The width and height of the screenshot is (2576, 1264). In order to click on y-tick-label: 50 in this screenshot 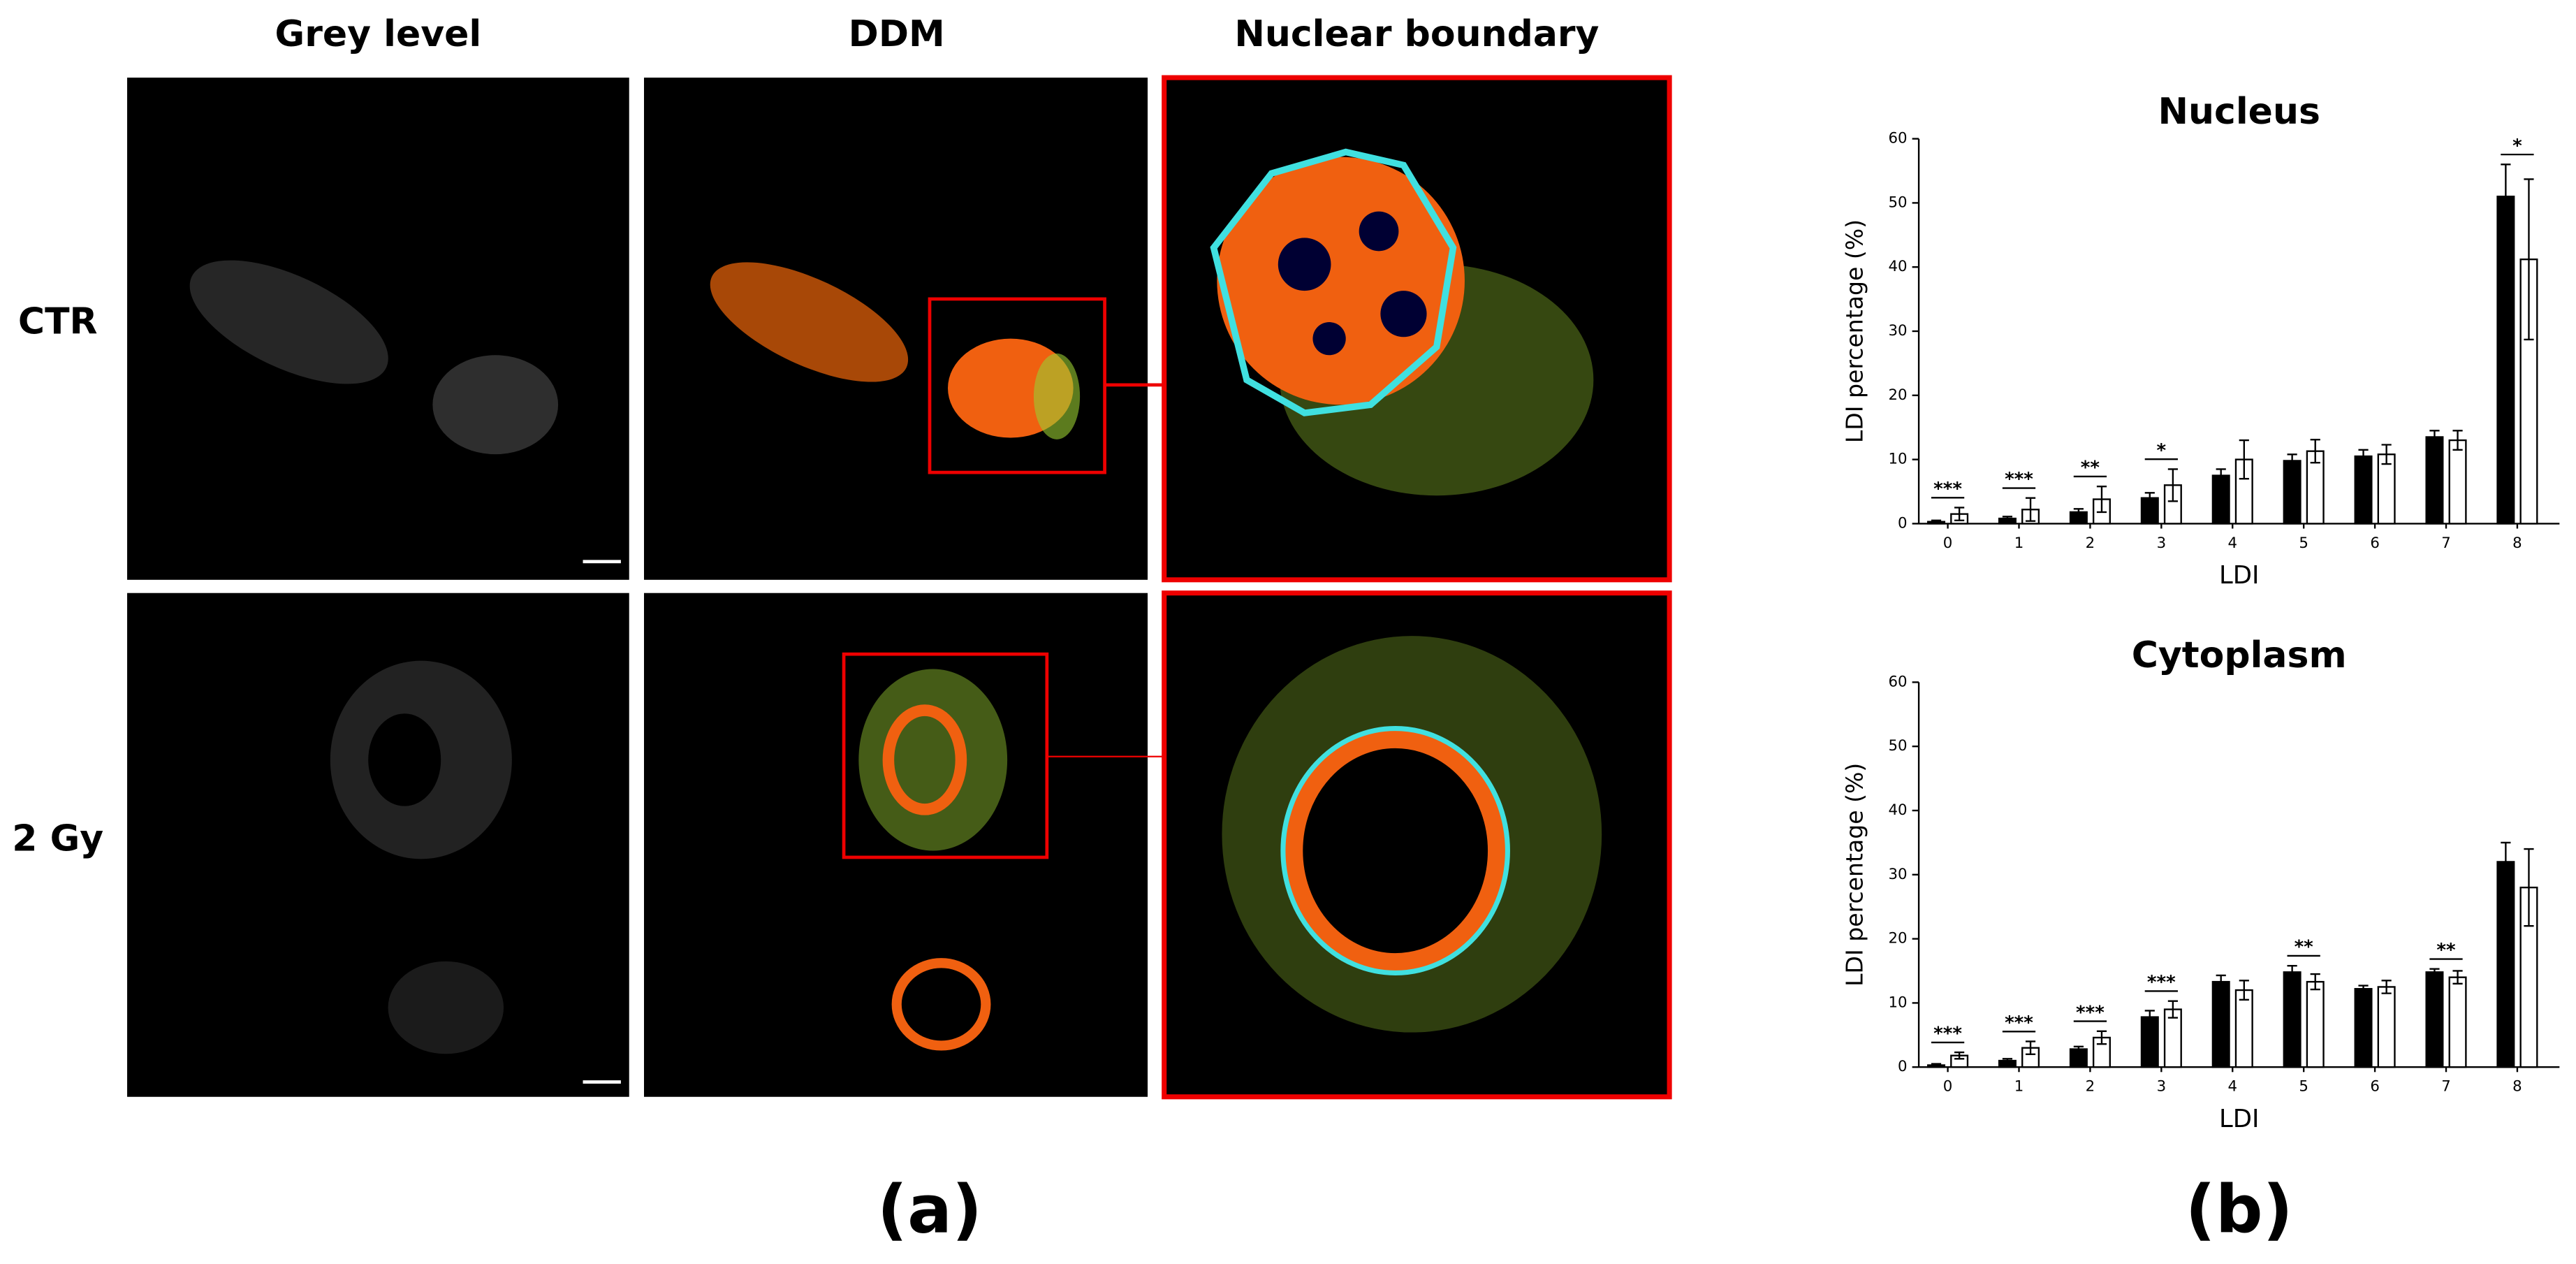, I will do `click(1897, 202)`.